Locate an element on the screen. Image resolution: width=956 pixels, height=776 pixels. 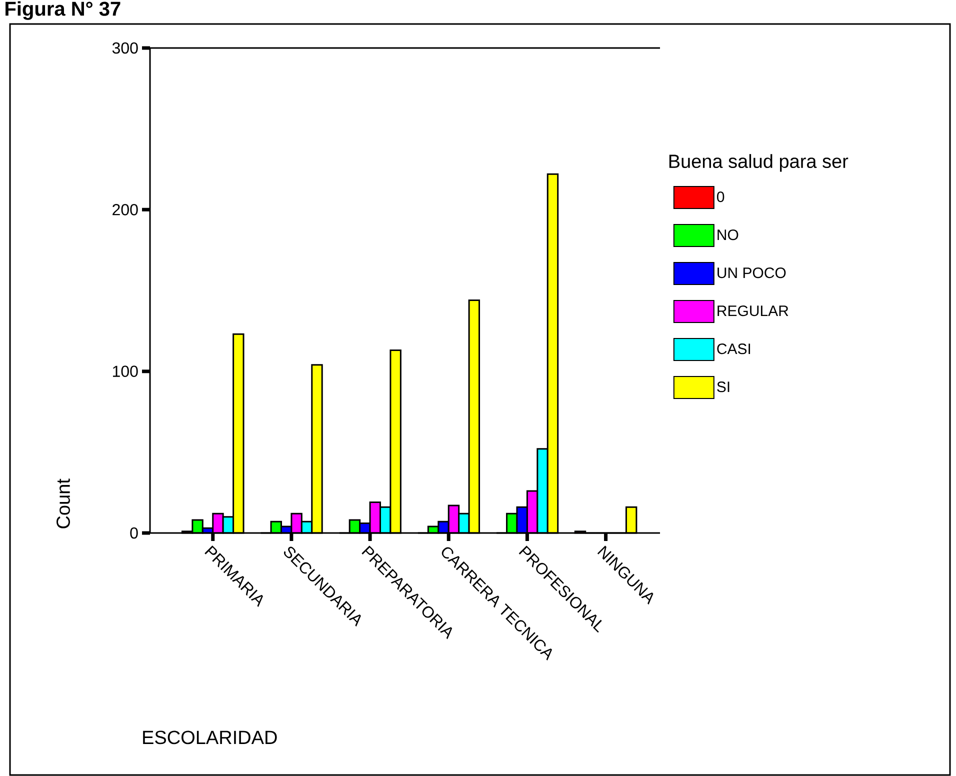
chart-title: Figura N° 37 is located at coordinates (63, 10).